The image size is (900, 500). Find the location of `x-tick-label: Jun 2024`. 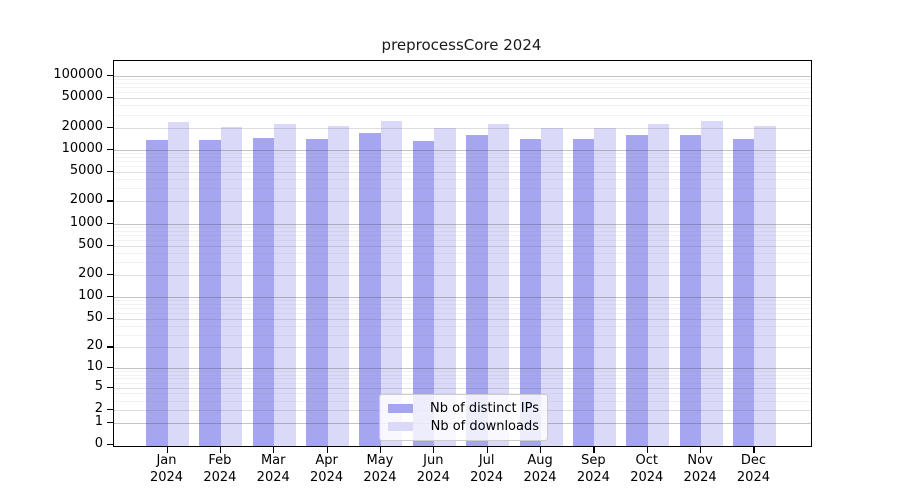

x-tick-label: Jun 2024 is located at coordinates (433, 469).